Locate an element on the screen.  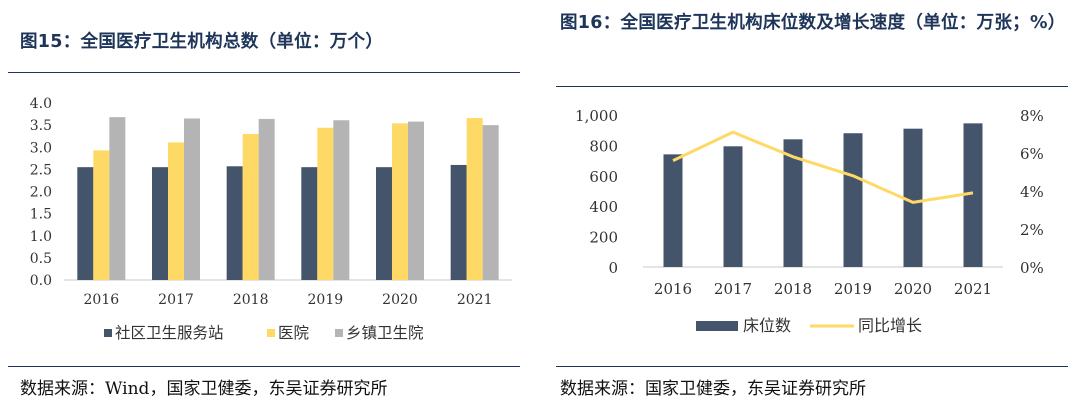
left-chart-title: 图15：全国医疗卫生机构总数（单位：万个） is located at coordinates (202, 42).